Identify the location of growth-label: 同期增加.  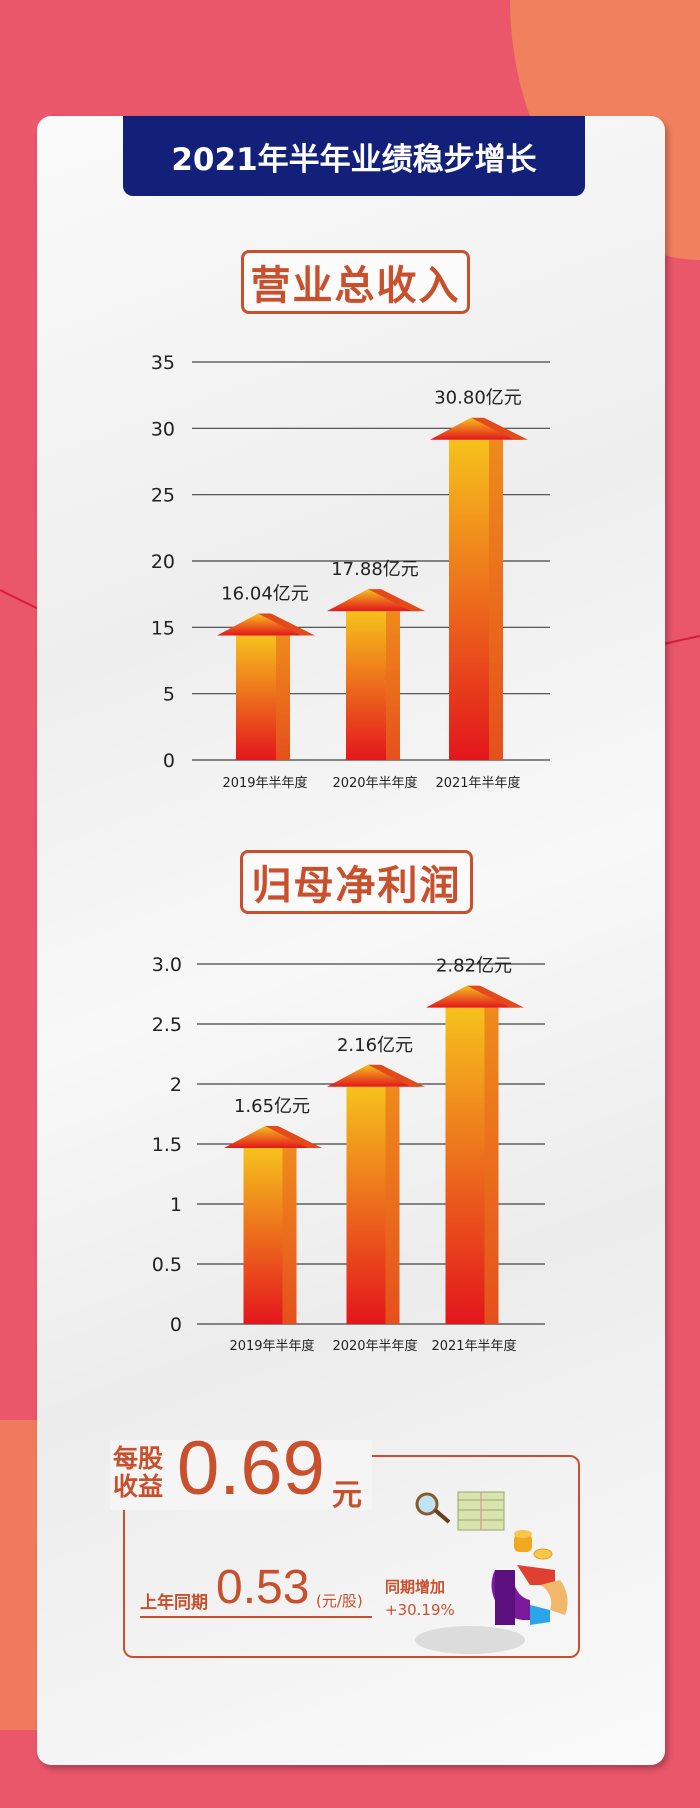
(415, 1587).